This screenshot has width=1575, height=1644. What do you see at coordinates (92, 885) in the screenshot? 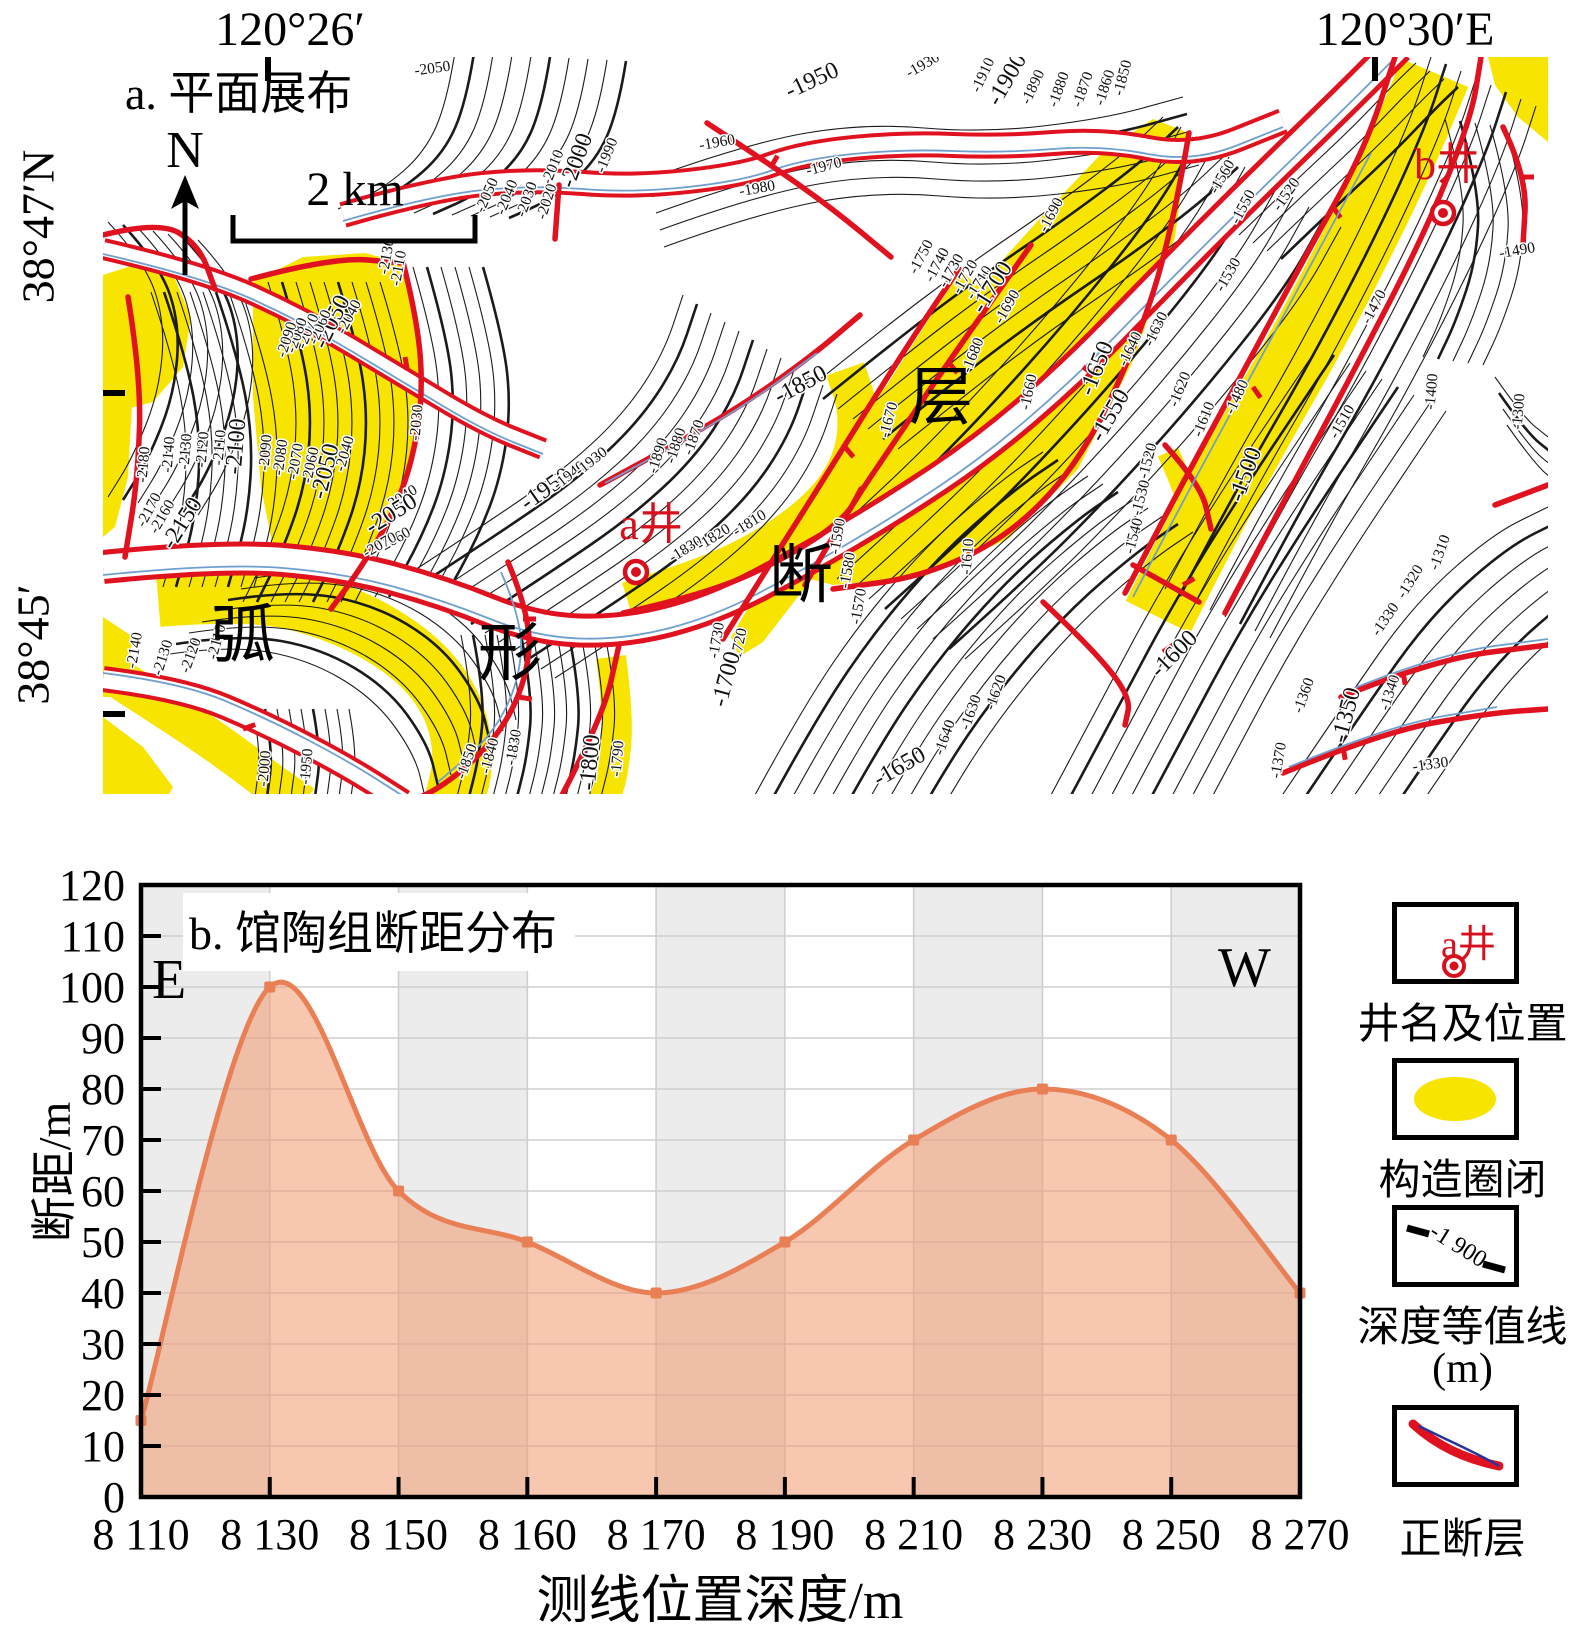
I see `y-tick-label: 120` at bounding box center [92, 885].